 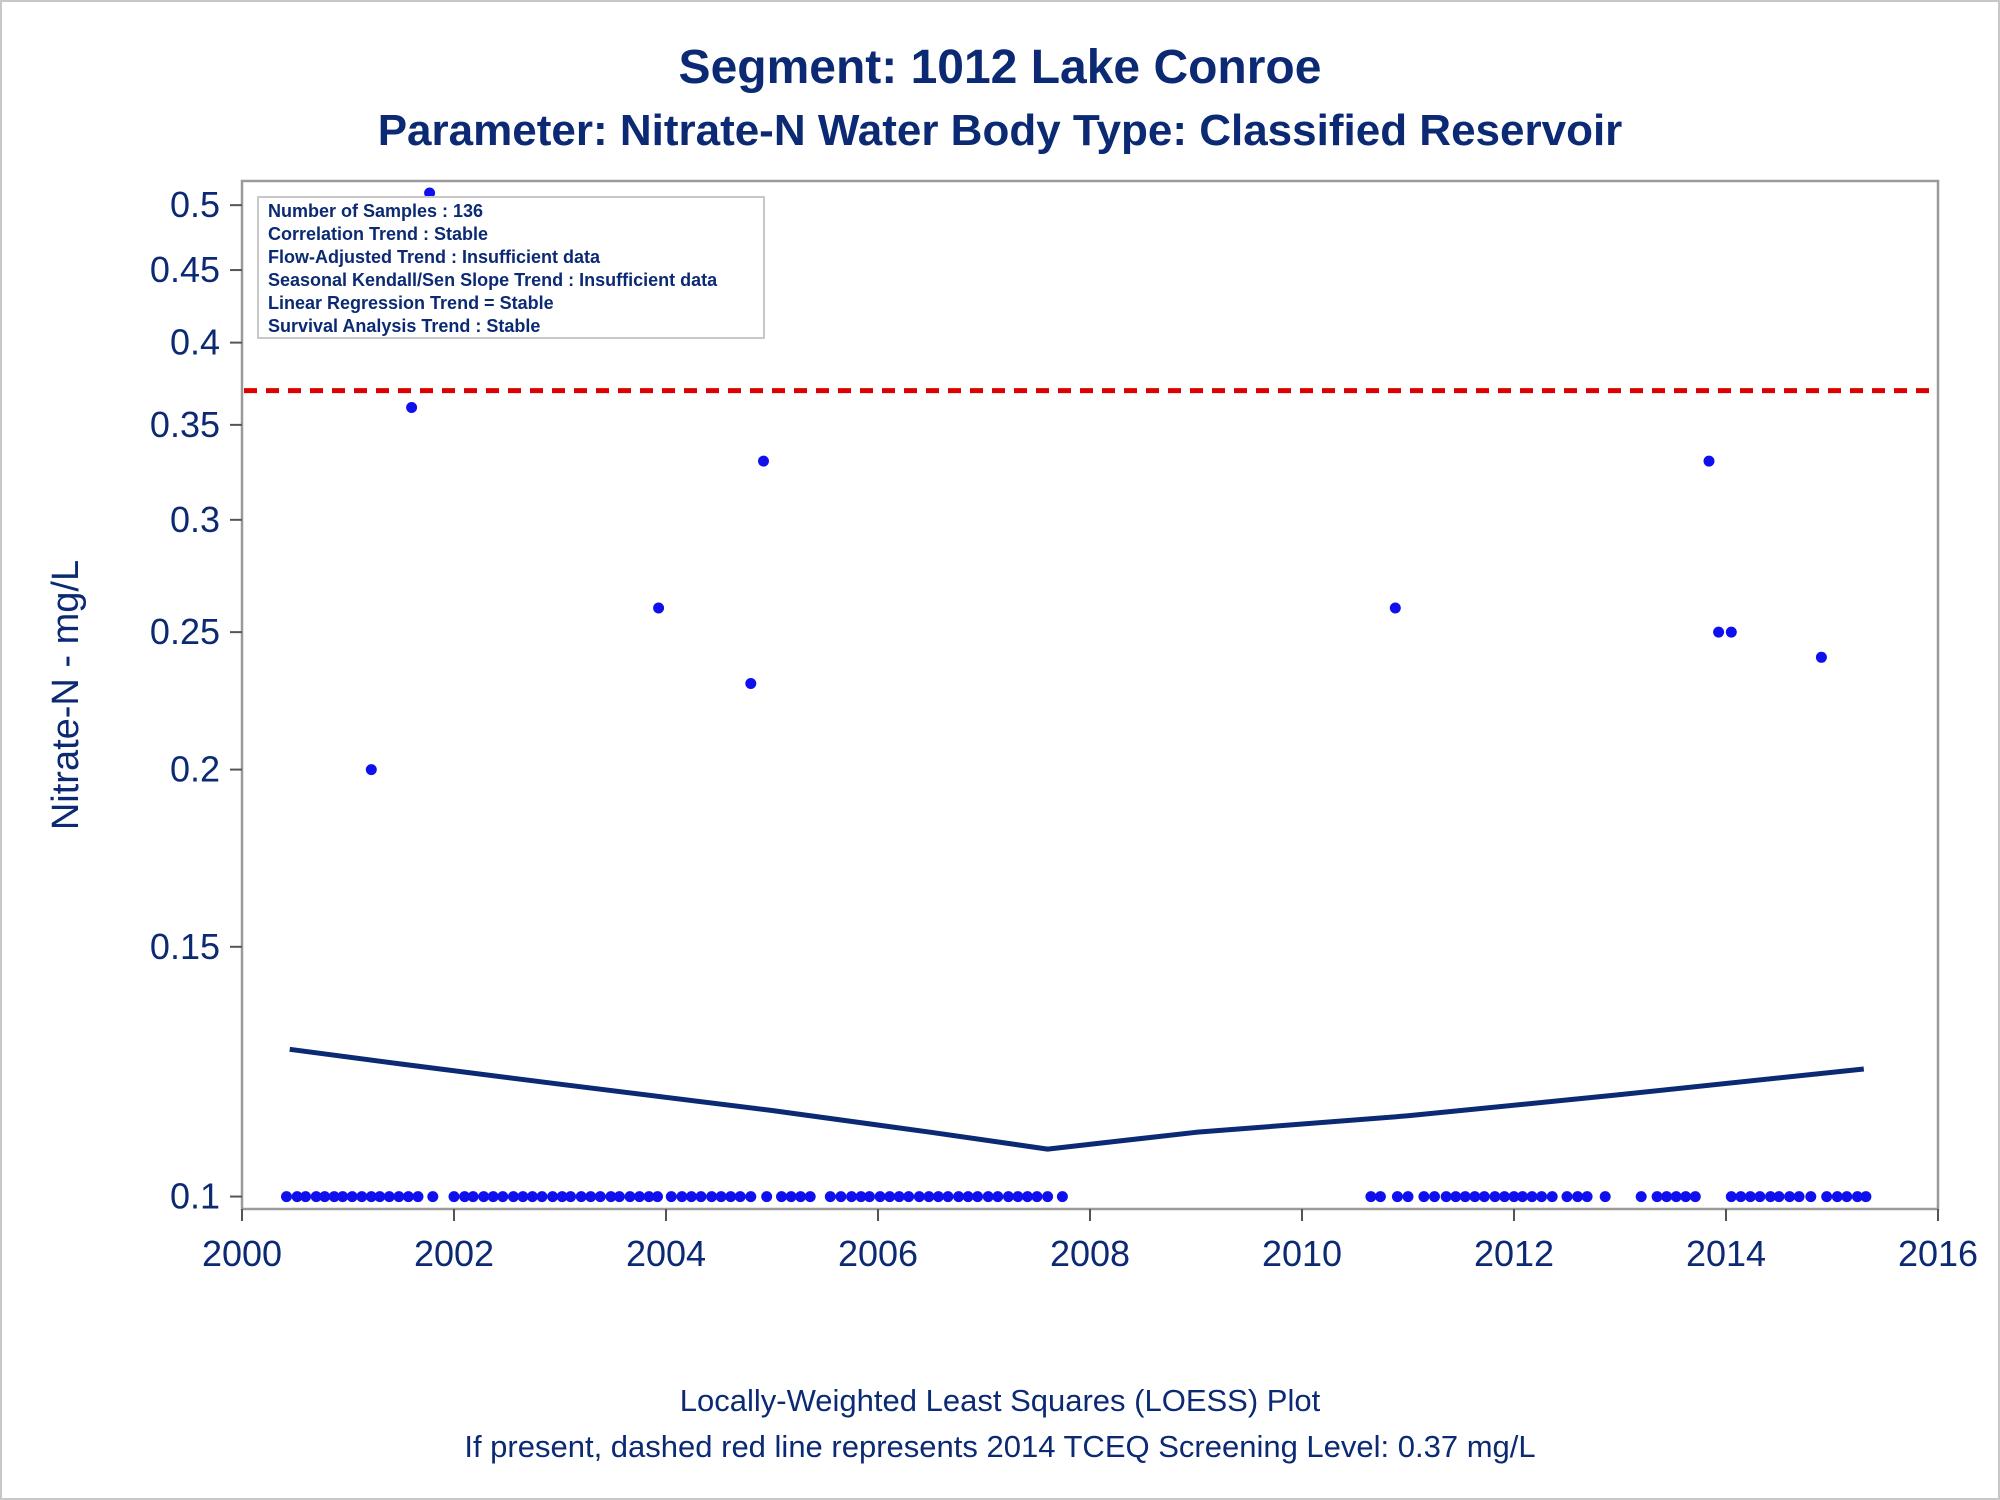 What do you see at coordinates (195, 1196) in the screenshot?
I see `y-tick-label: 0.1` at bounding box center [195, 1196].